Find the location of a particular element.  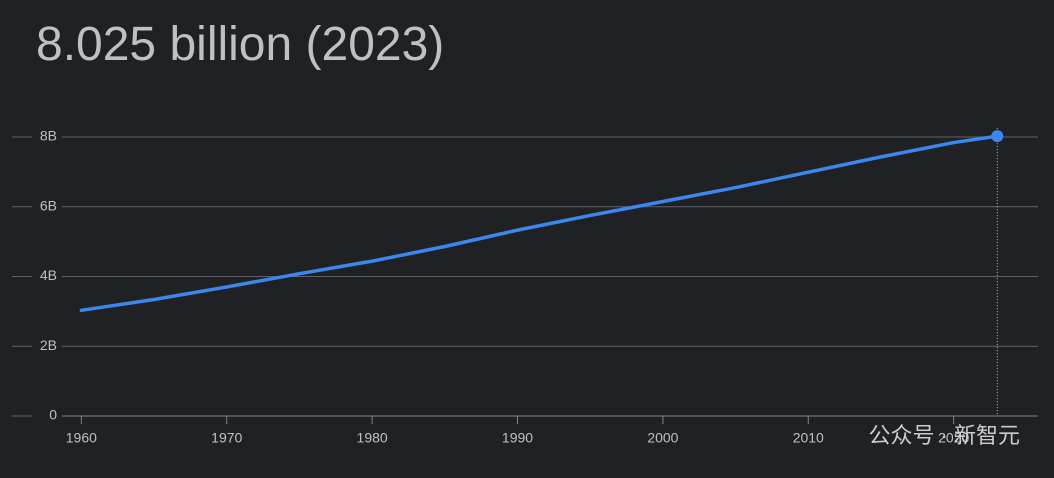

x-tick-label: 1960 is located at coordinates (81, 438).